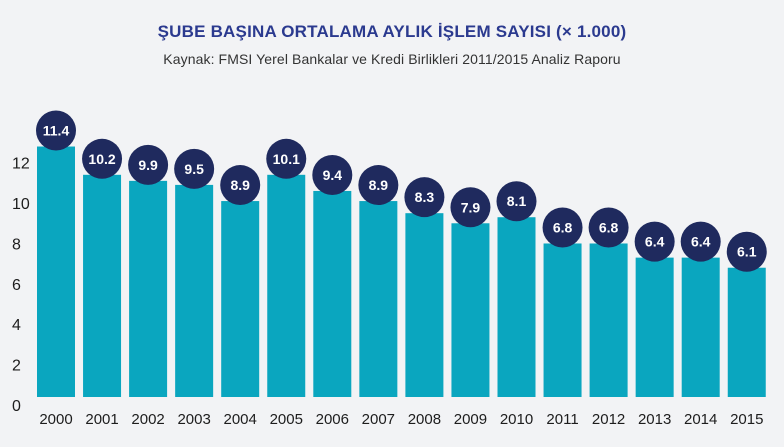  Describe the element at coordinates (378, 299) in the screenshot. I see `bar-2007` at that location.